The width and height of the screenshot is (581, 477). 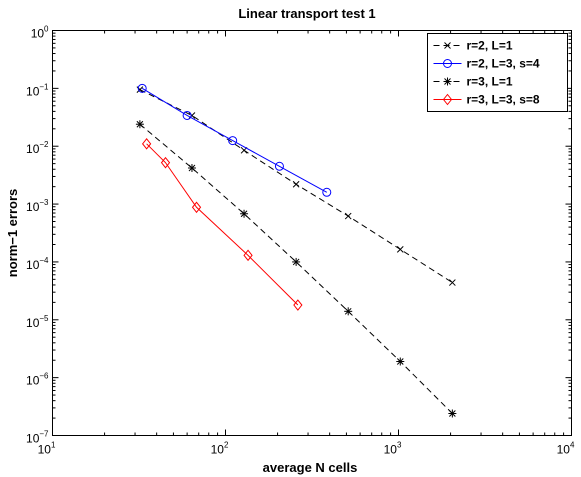 What do you see at coordinates (47, 449) in the screenshot?
I see `x-tick-label: 10¹` at bounding box center [47, 449].